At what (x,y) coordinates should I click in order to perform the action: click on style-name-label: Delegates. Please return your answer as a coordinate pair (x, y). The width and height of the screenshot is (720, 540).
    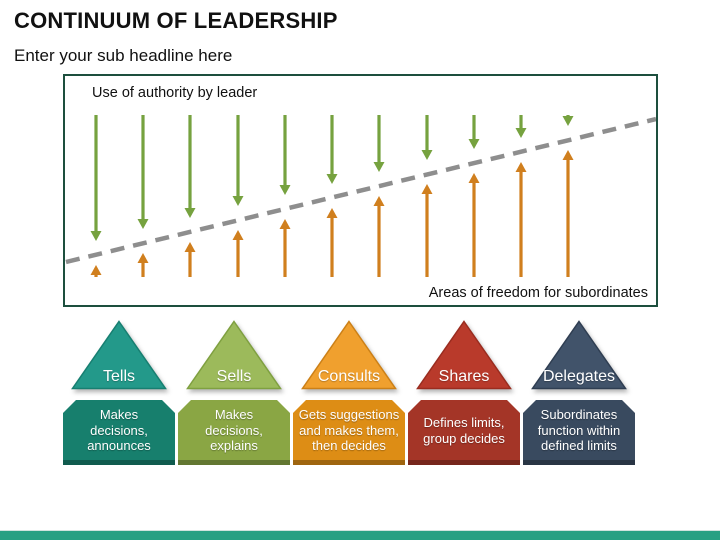
    Looking at the image, I should click on (579, 376).